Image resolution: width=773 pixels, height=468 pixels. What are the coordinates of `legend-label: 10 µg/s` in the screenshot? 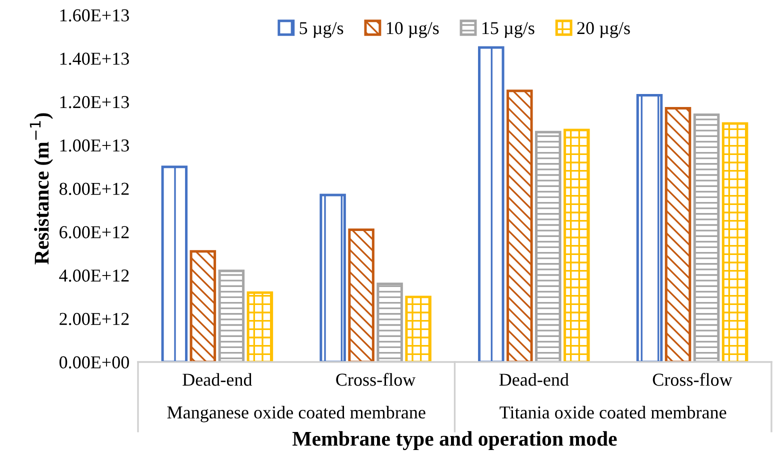 It's located at (412, 30).